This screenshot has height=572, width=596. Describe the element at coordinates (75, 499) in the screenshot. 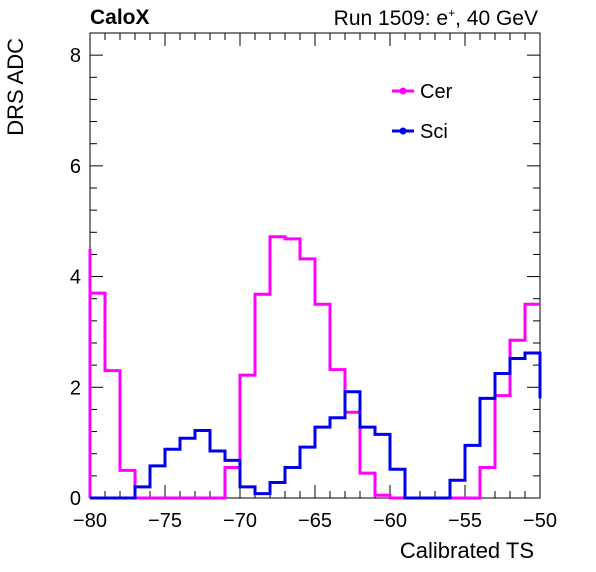

I see `y-tick-label: 0` at that location.